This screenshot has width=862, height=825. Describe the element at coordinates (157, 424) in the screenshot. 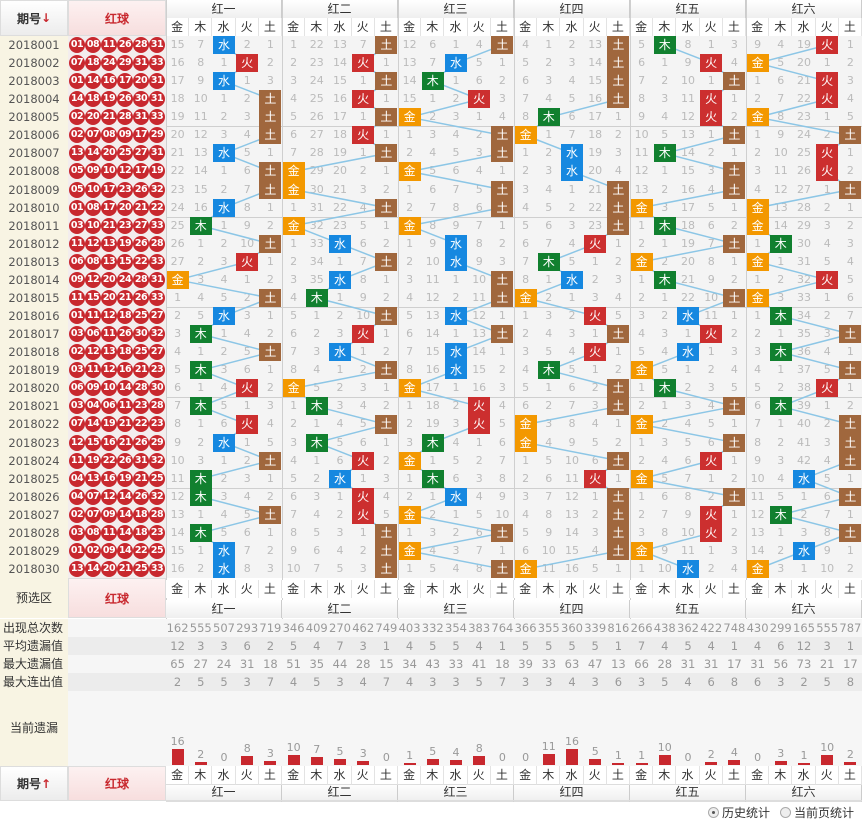

I see `red-ball: 23` at that location.